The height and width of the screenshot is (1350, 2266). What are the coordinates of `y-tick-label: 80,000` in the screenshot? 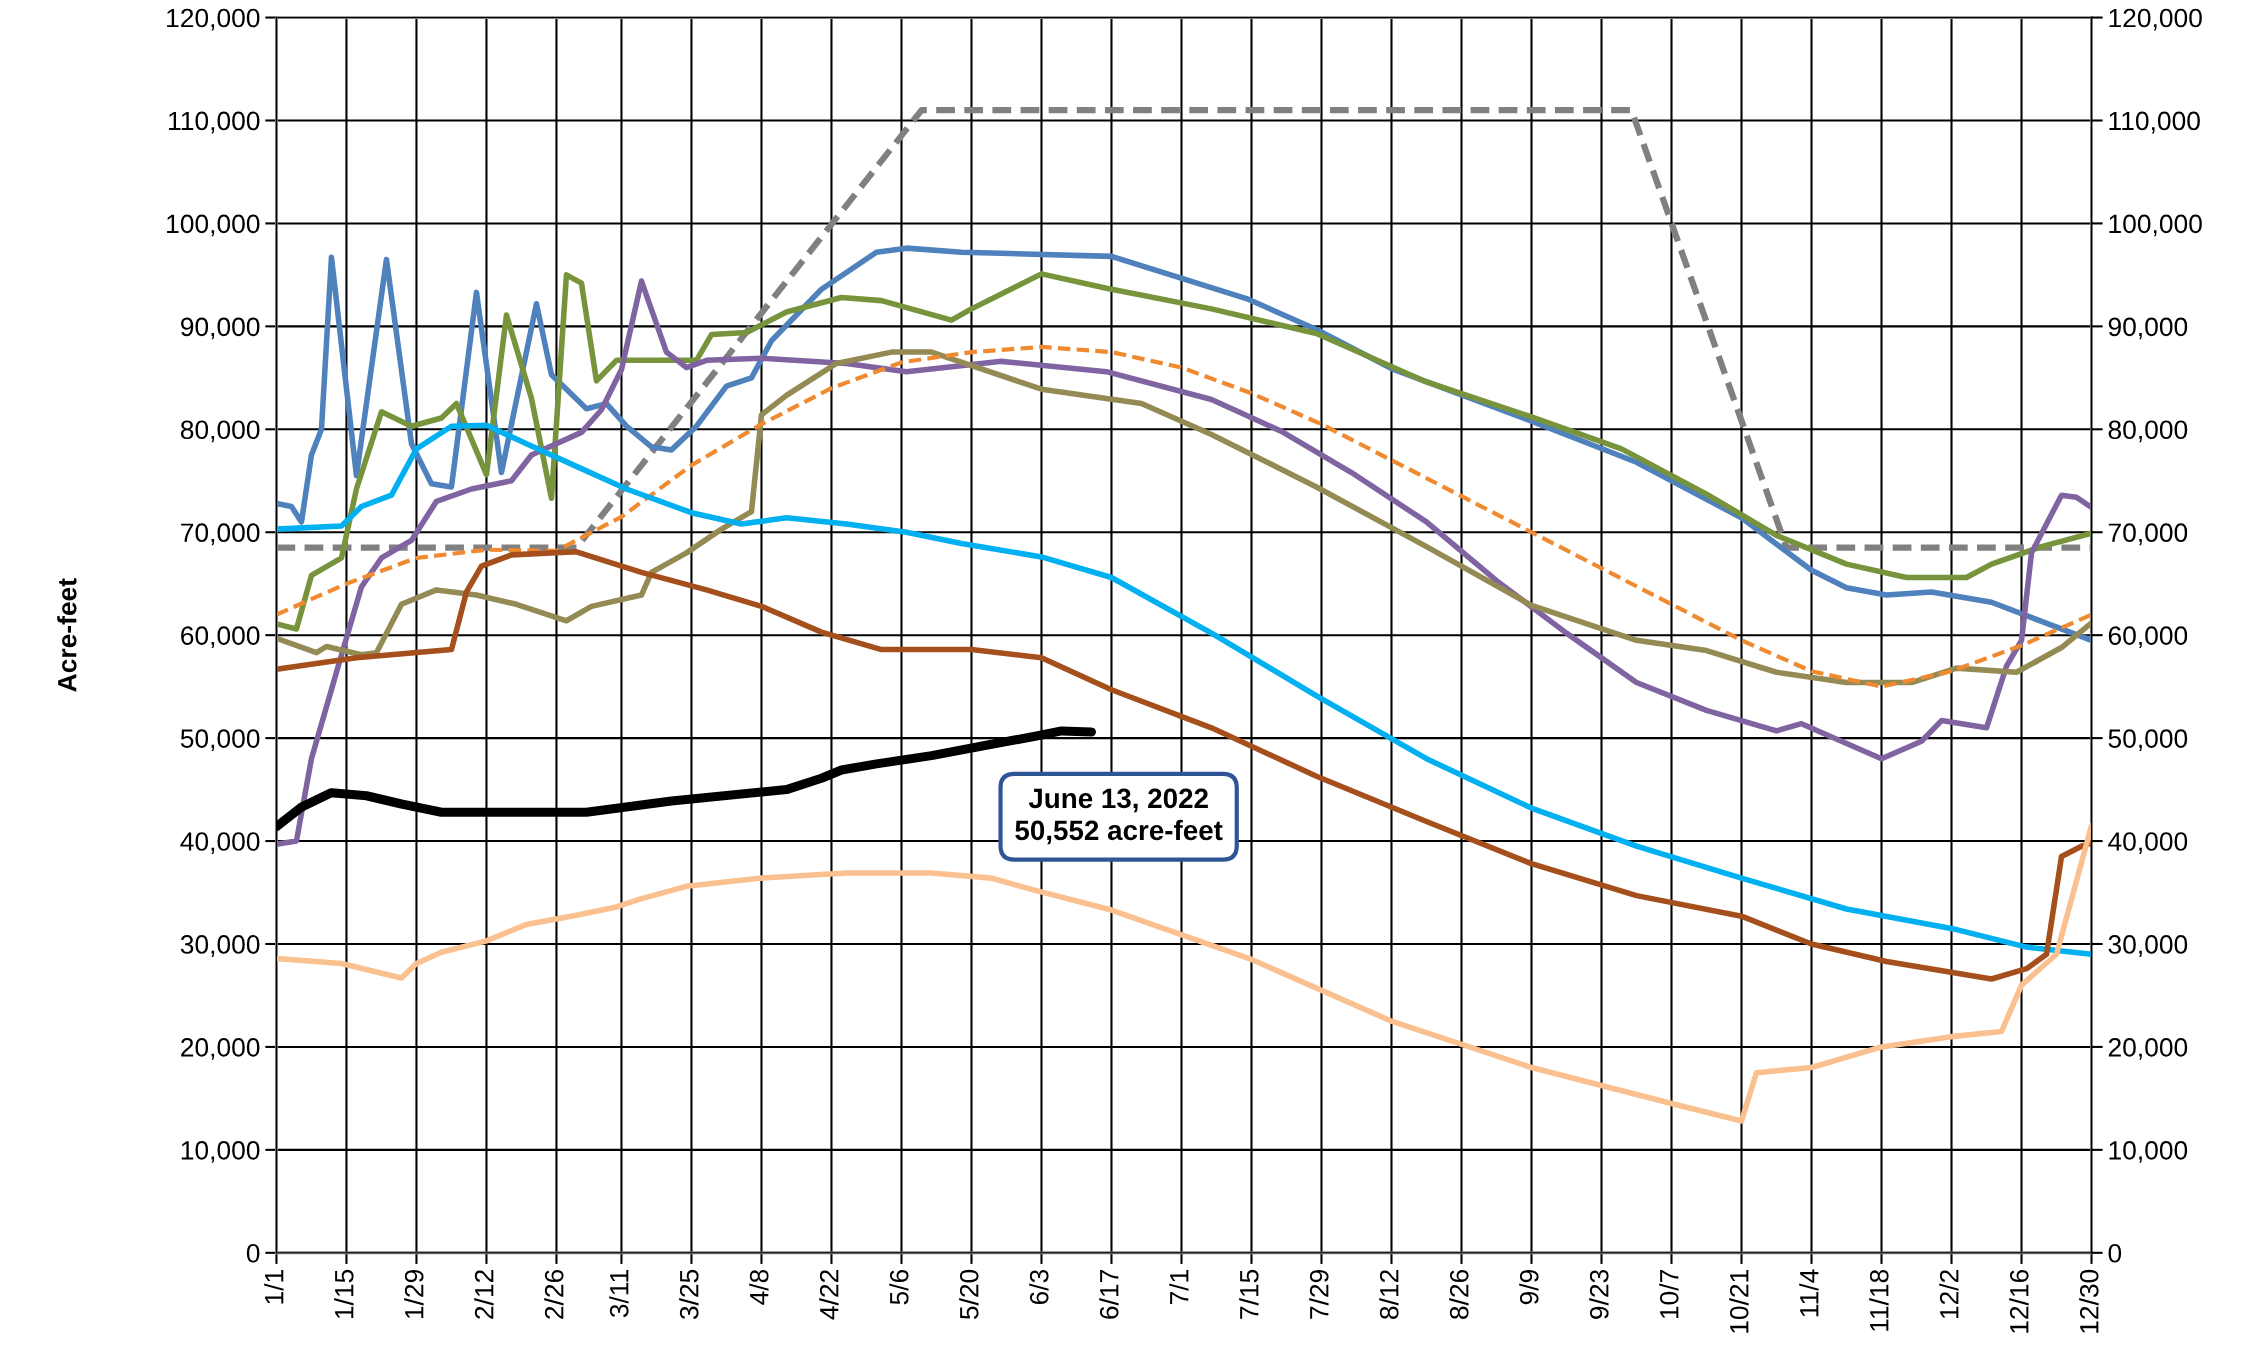 It's located at (220, 431).